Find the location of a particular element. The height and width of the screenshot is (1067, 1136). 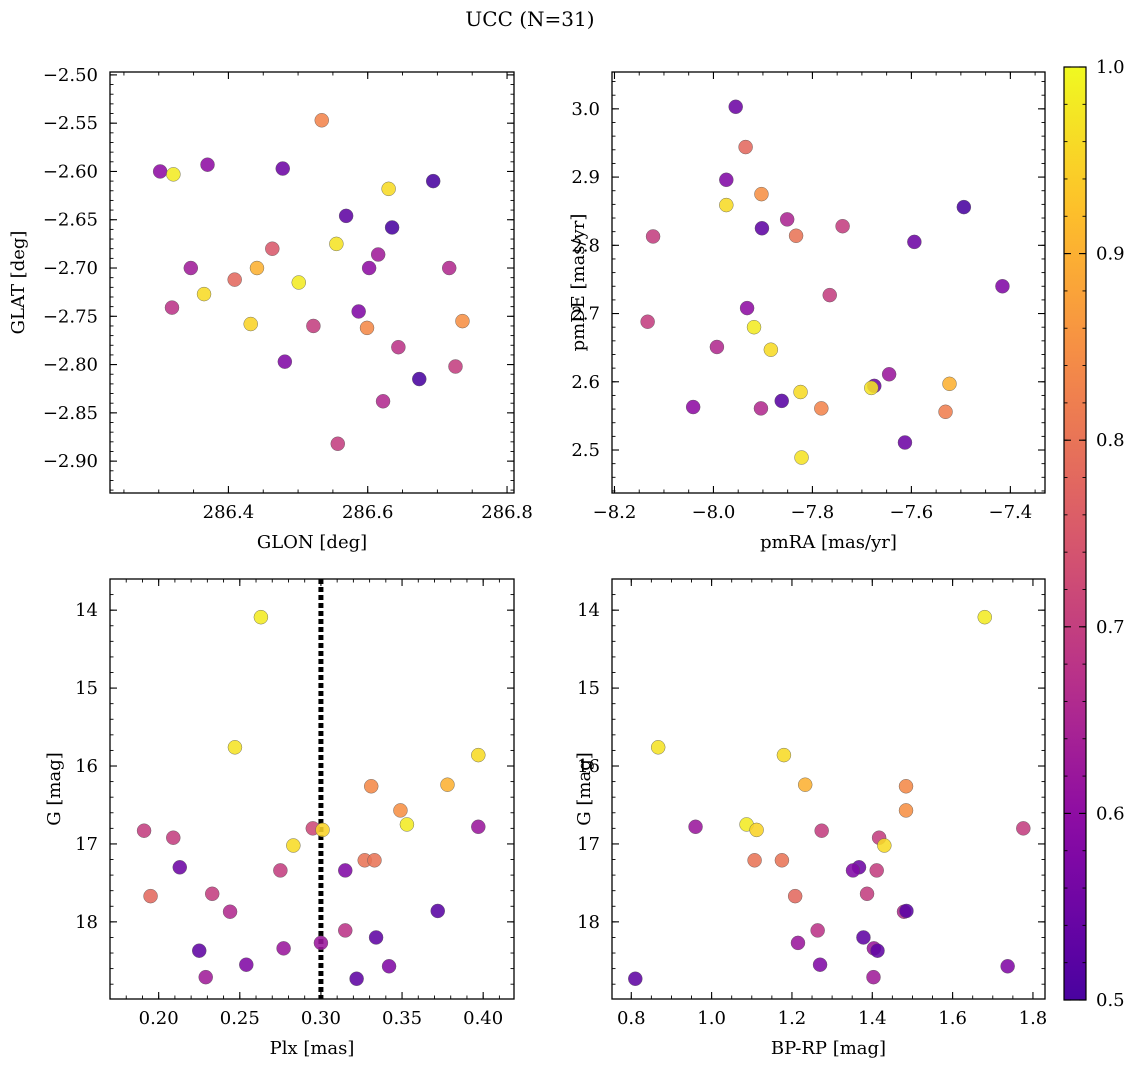

x-tick-label: 0.35 is located at coordinates (402, 1018).